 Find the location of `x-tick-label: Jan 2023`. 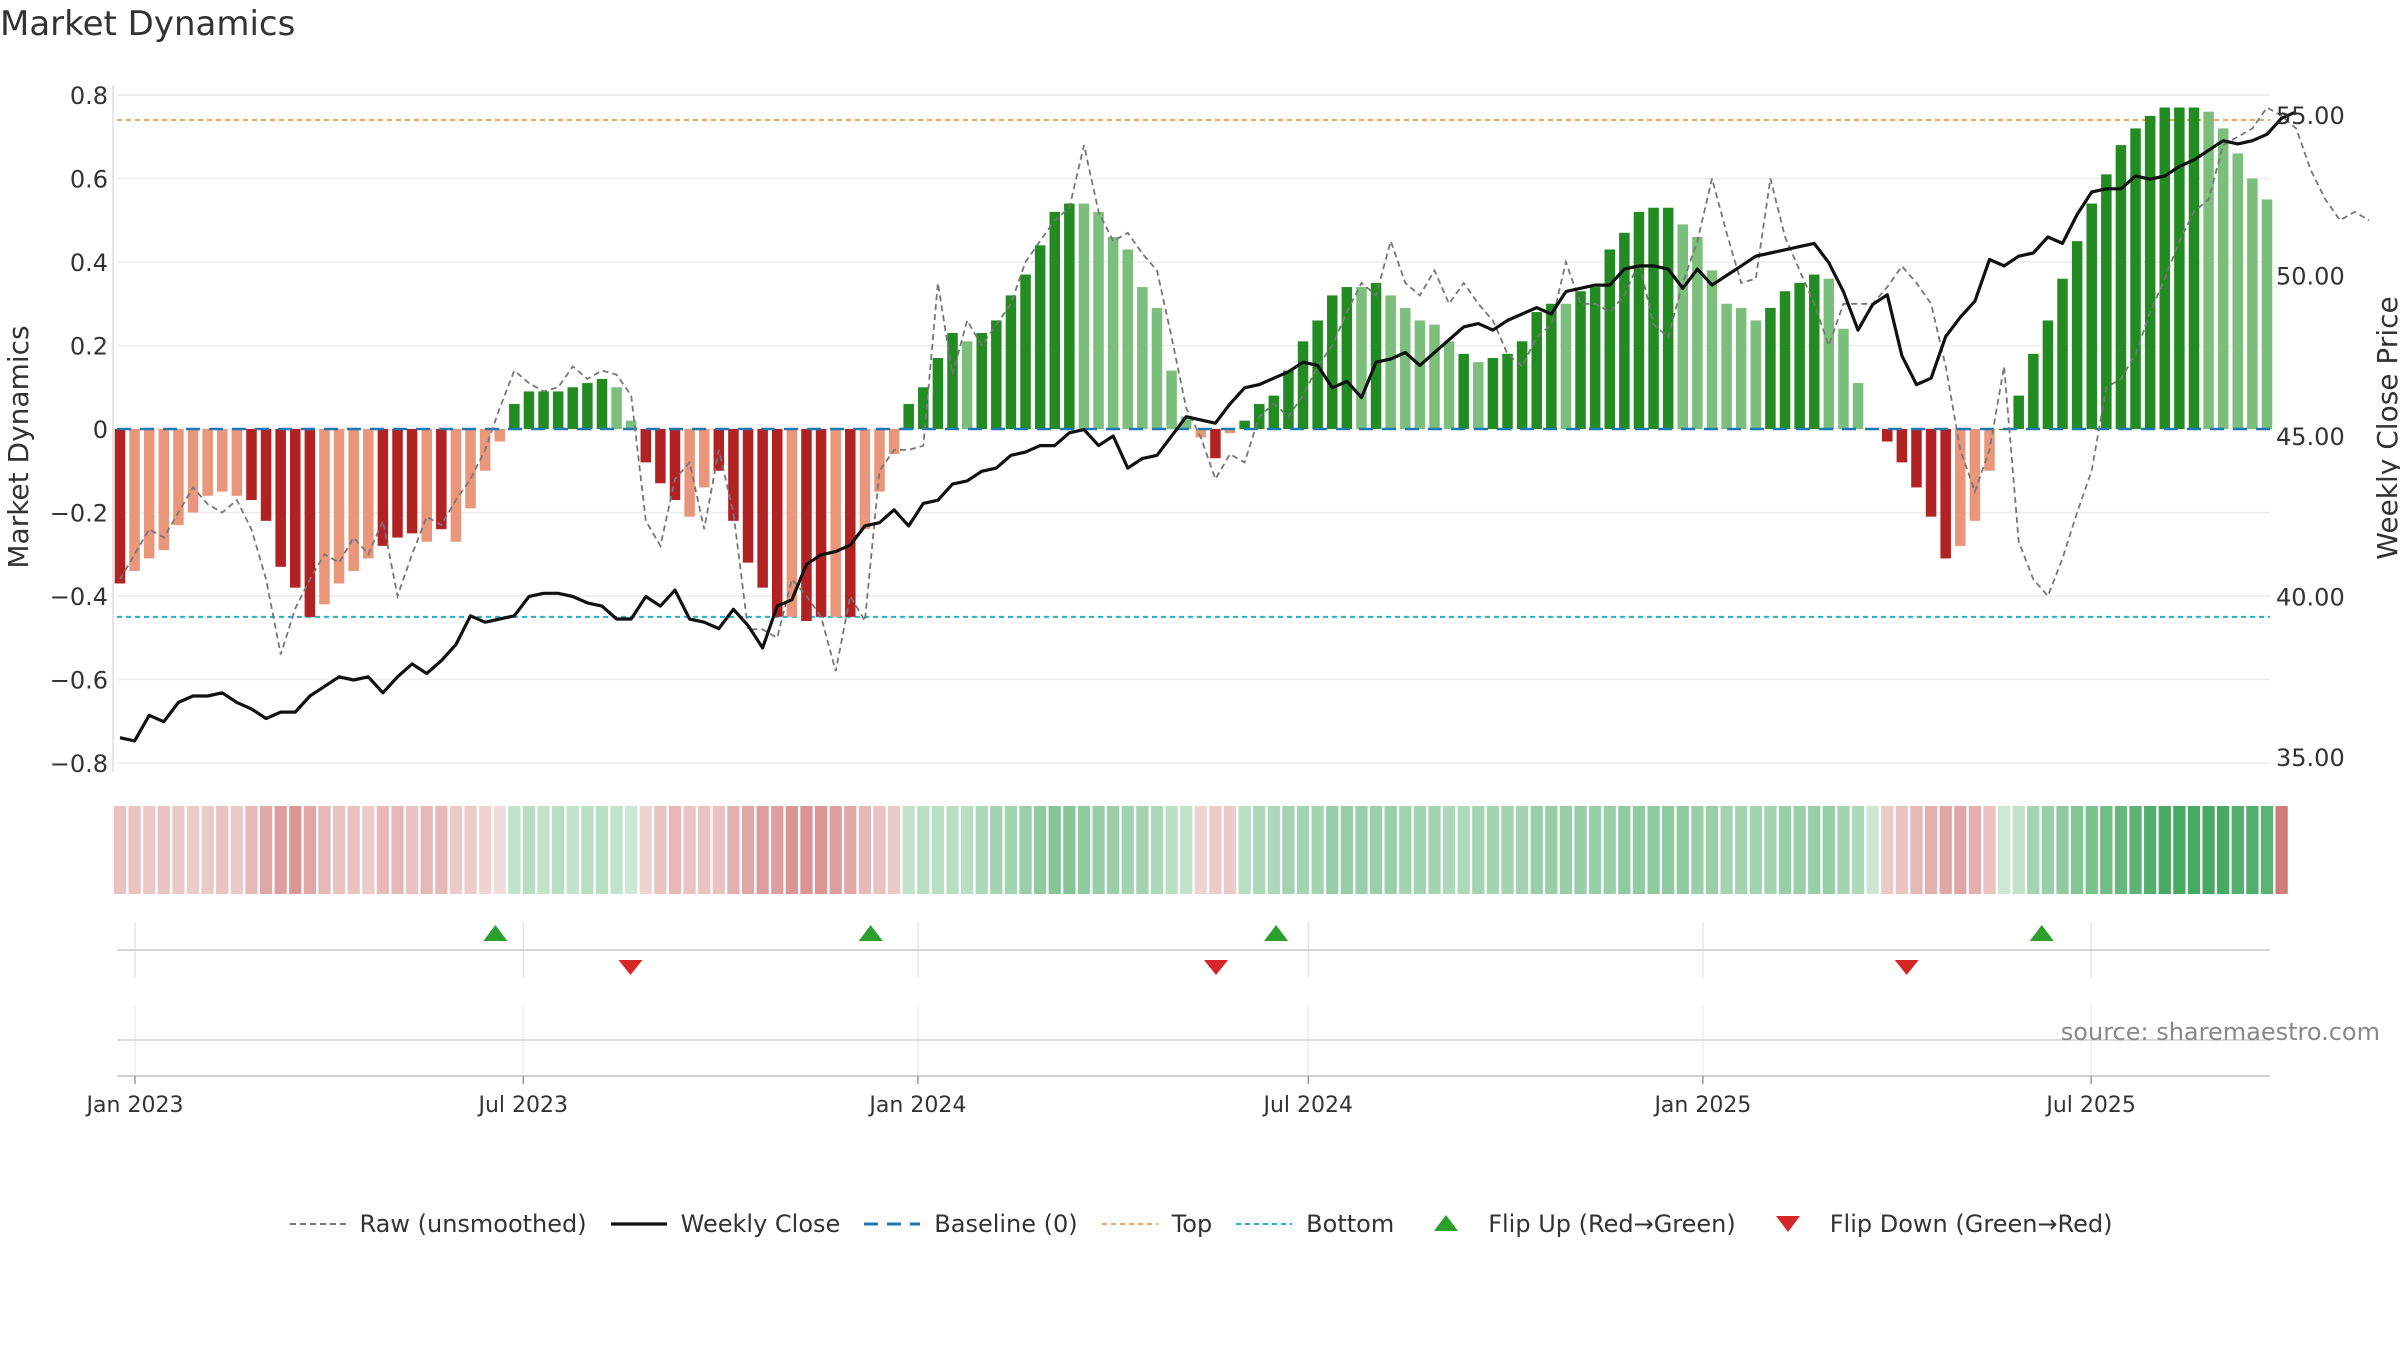

x-tick-label: Jan 2023 is located at coordinates (134, 1105).